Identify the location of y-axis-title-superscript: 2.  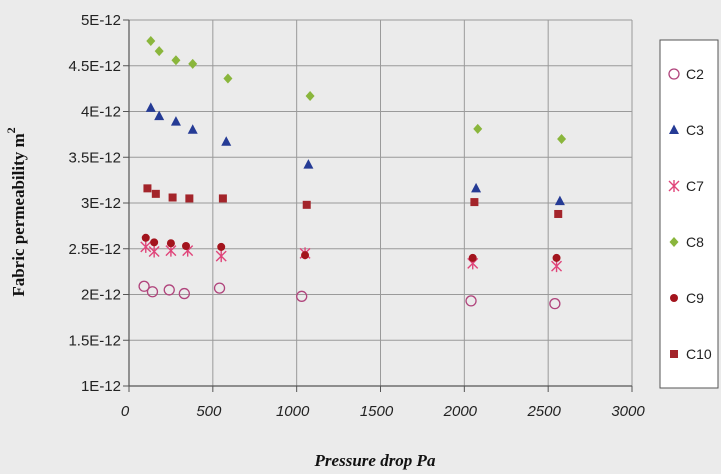
(11, 130).